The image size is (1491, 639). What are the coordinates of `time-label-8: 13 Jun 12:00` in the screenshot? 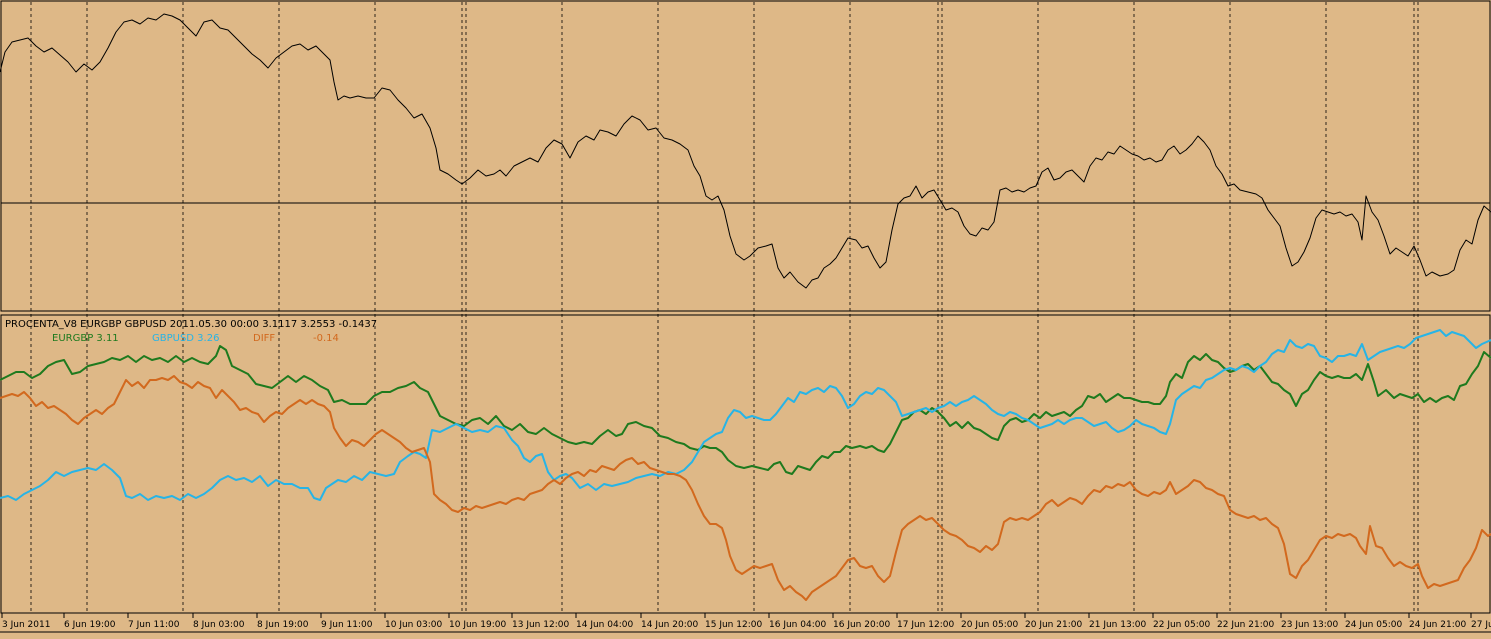 It's located at (540, 625).